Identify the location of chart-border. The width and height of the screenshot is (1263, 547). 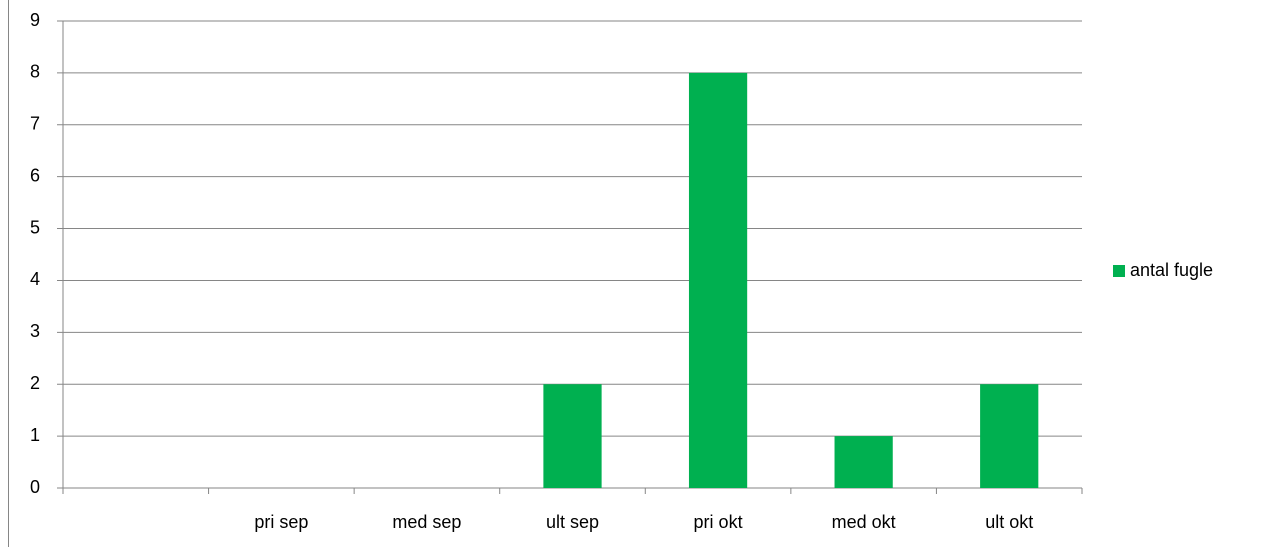
(8, 273).